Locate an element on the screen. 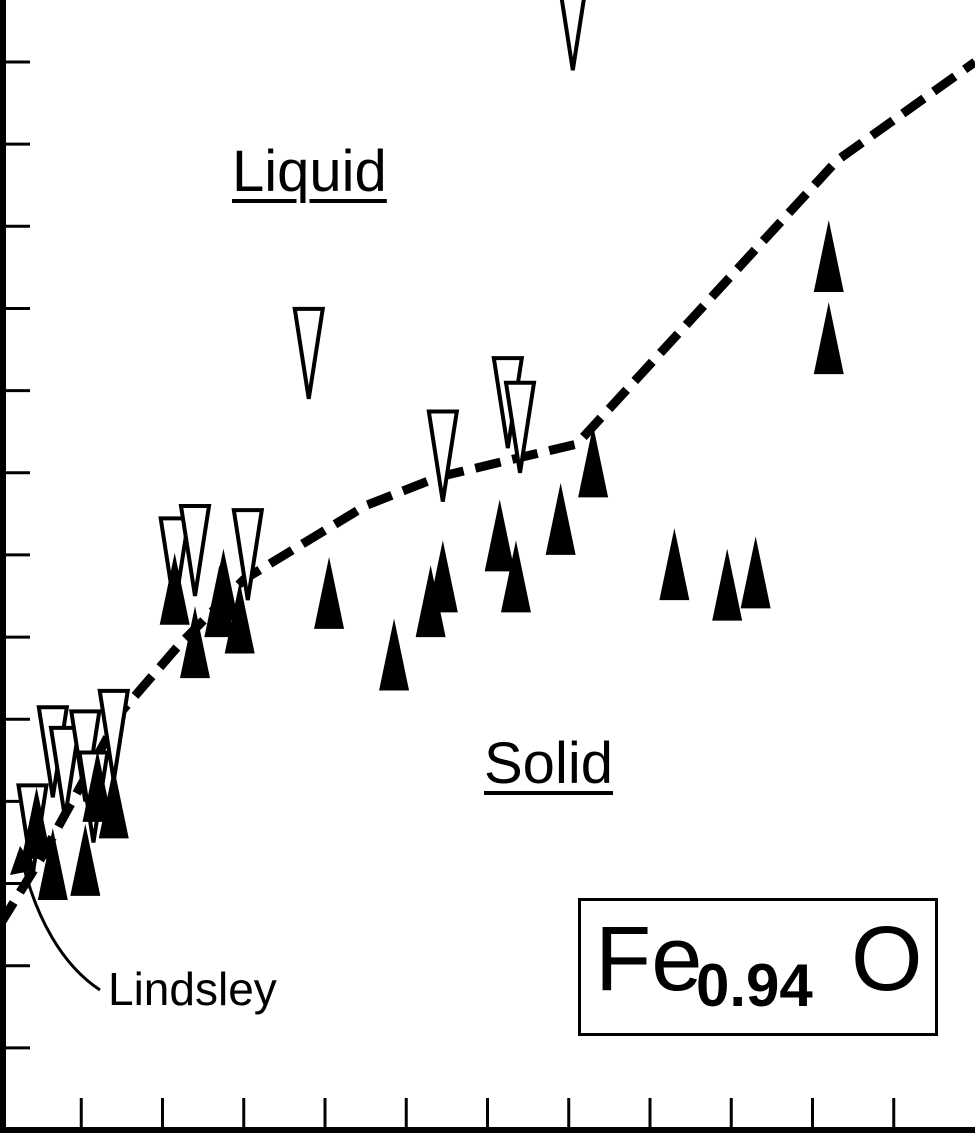  liquid-region-label: Liquid is located at coordinates (309, 171).